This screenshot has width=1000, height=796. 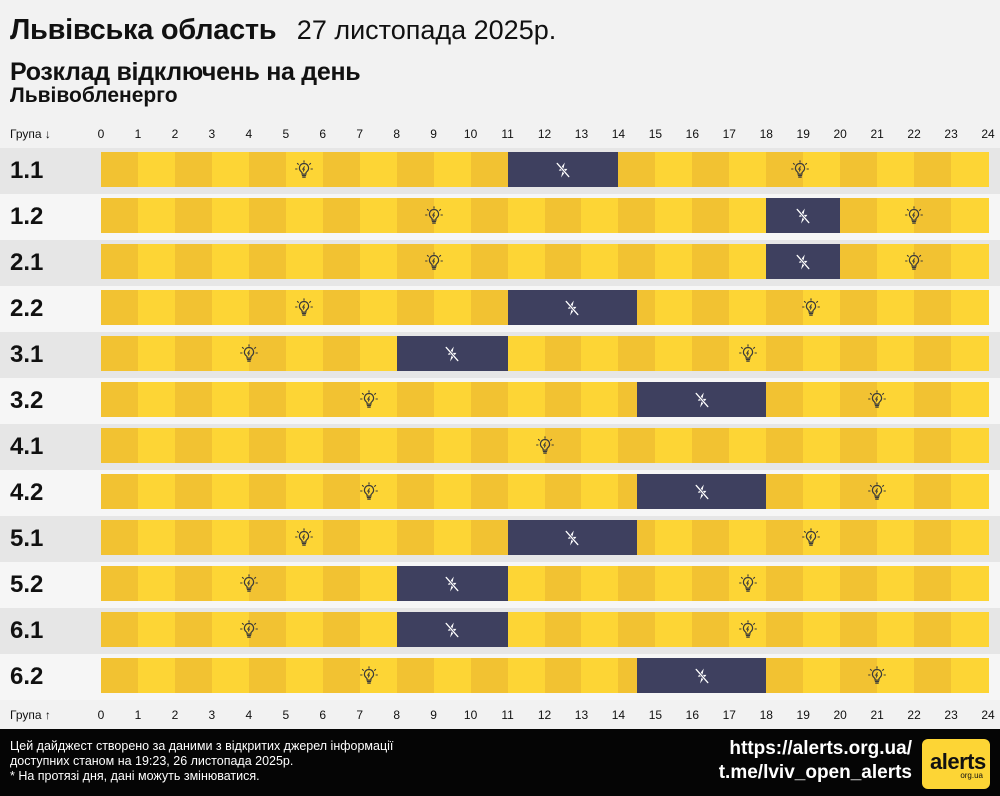 I want to click on group-row-6.2: 6.2, so click(x=500, y=677).